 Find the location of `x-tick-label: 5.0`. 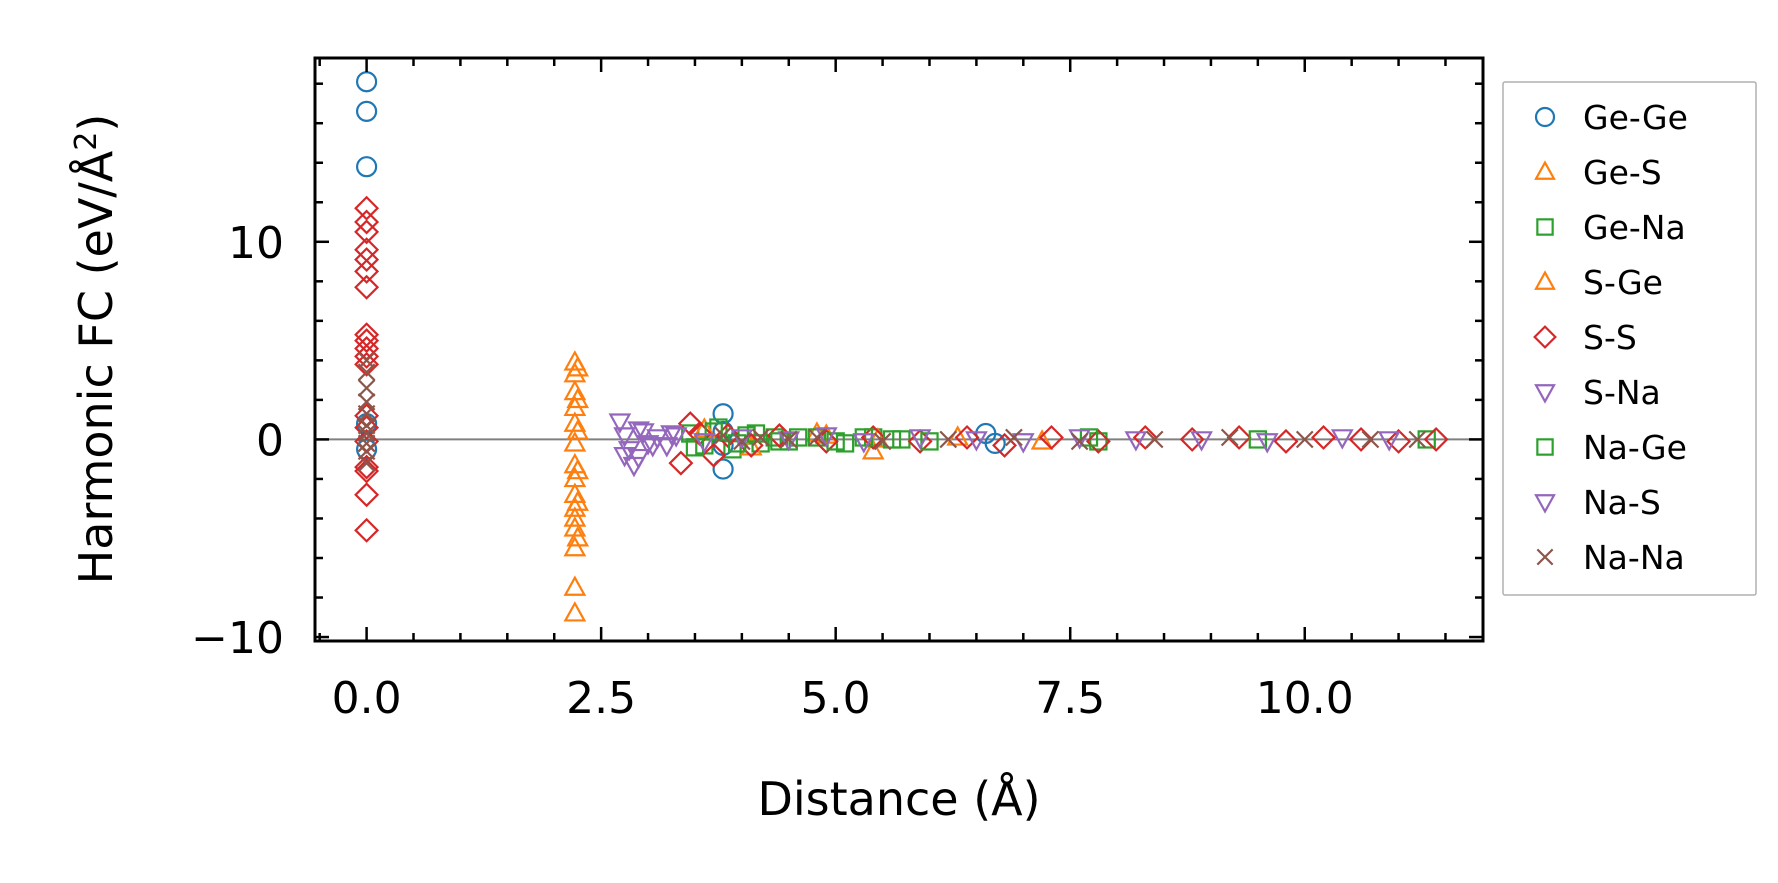

x-tick-label: 5.0 is located at coordinates (836, 698).